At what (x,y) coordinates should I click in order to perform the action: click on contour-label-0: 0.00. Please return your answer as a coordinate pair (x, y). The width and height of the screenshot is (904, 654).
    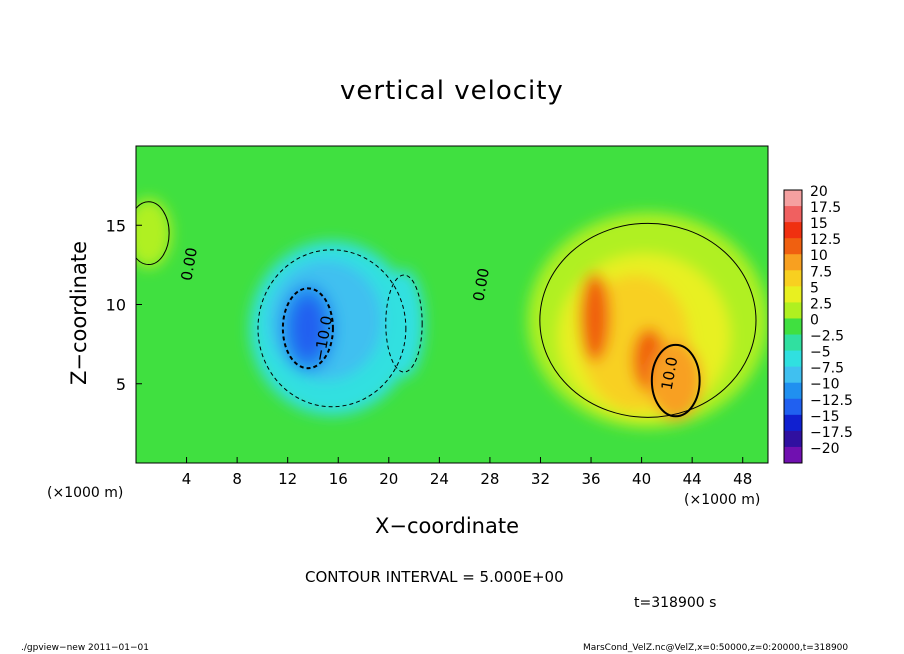
    Looking at the image, I should click on (189, 264).